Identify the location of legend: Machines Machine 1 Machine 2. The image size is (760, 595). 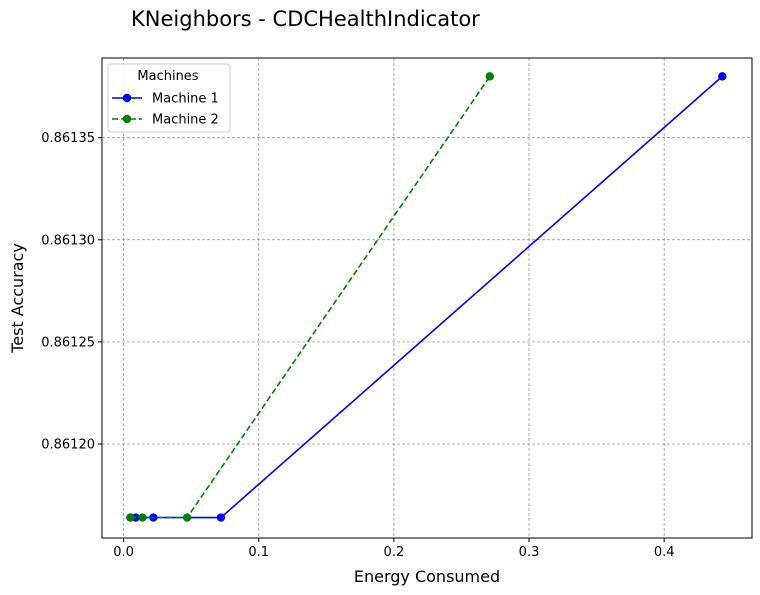
(169, 98).